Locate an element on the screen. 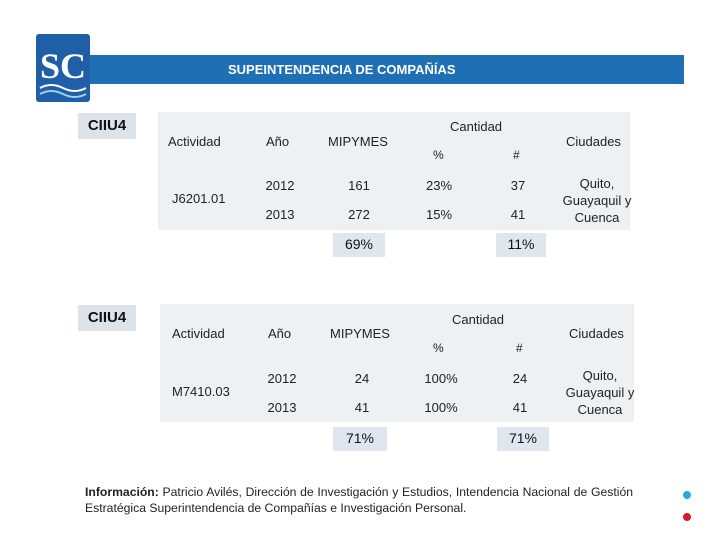 Image resolution: width=720 pixels, height=540 pixels. row-mipymes: 161 is located at coordinates (359, 185).